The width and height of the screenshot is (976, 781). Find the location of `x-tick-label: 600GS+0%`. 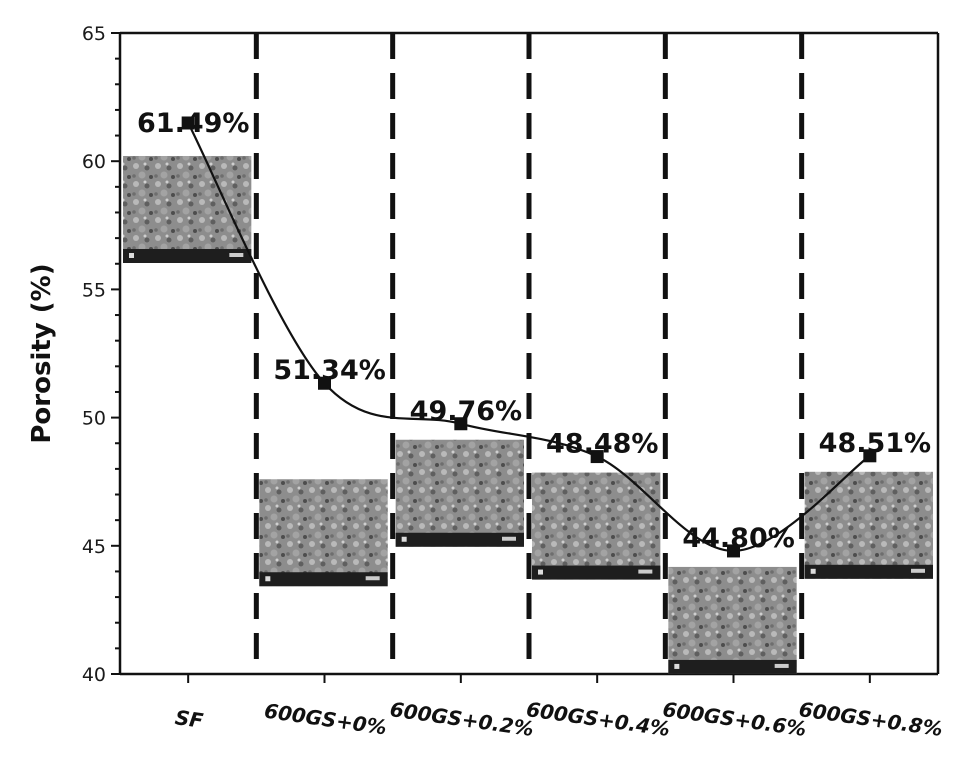

x-tick-label: 600GS+0% is located at coordinates (325, 719).